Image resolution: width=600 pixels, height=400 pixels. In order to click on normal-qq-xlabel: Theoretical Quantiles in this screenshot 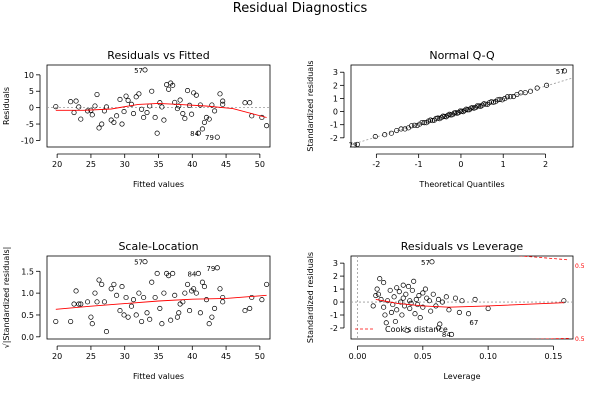, I will do `click(461, 184)`.